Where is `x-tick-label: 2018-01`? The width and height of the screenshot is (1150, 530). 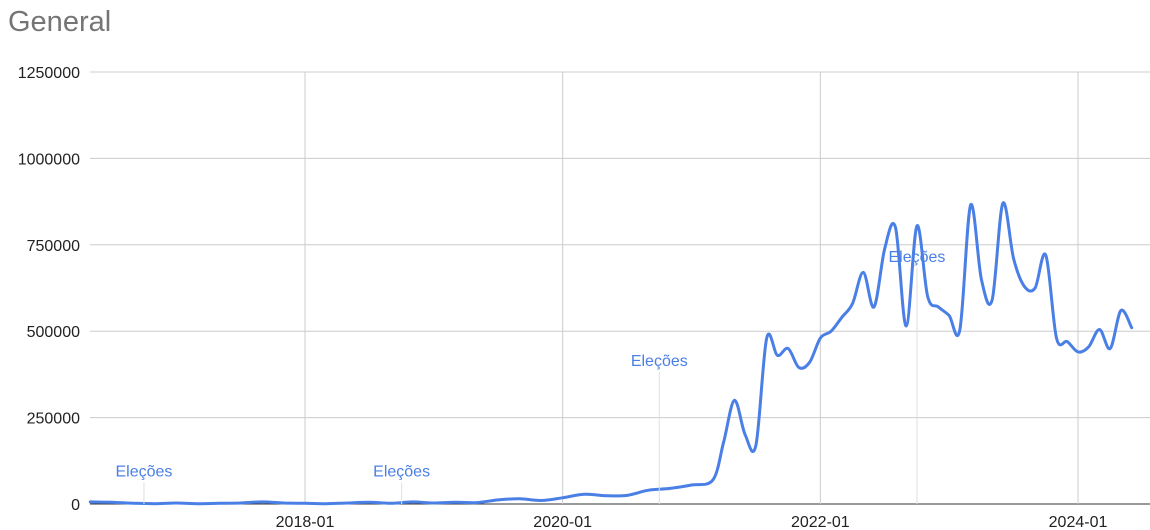
x-tick-label: 2018-01 is located at coordinates (305, 522).